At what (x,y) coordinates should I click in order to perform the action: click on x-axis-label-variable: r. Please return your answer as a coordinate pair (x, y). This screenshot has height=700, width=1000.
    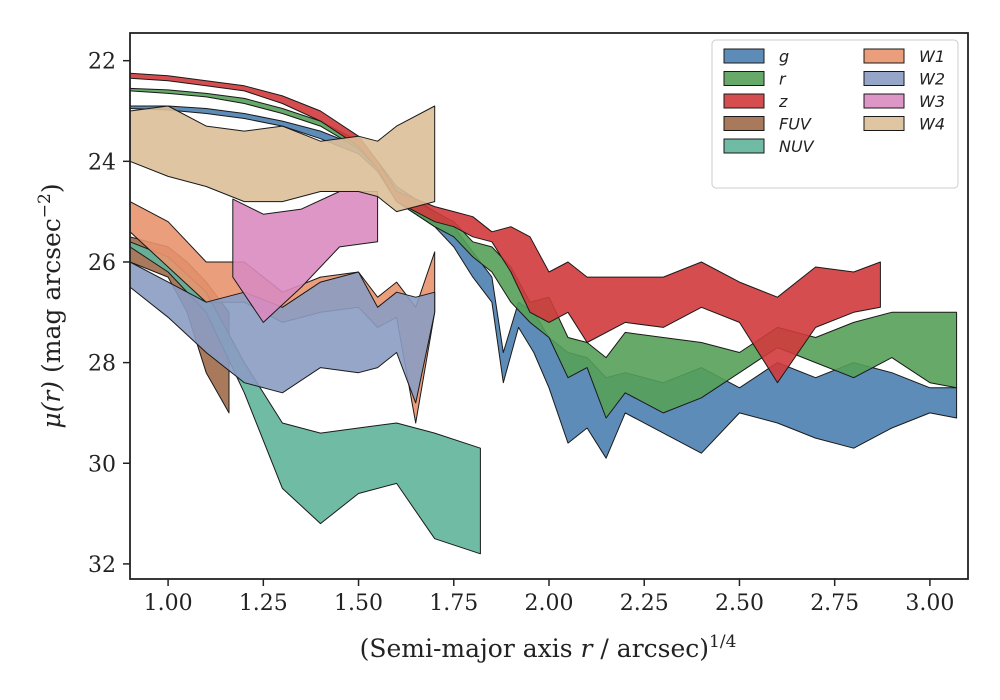
    Looking at the image, I should click on (588, 648).